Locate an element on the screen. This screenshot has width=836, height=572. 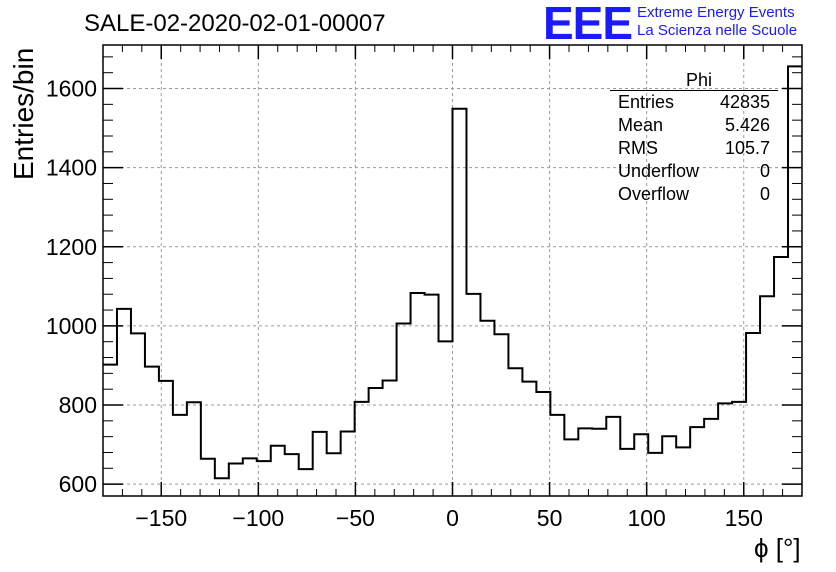
stats-row-underflow: Underflow 0 is located at coordinates (694, 171).